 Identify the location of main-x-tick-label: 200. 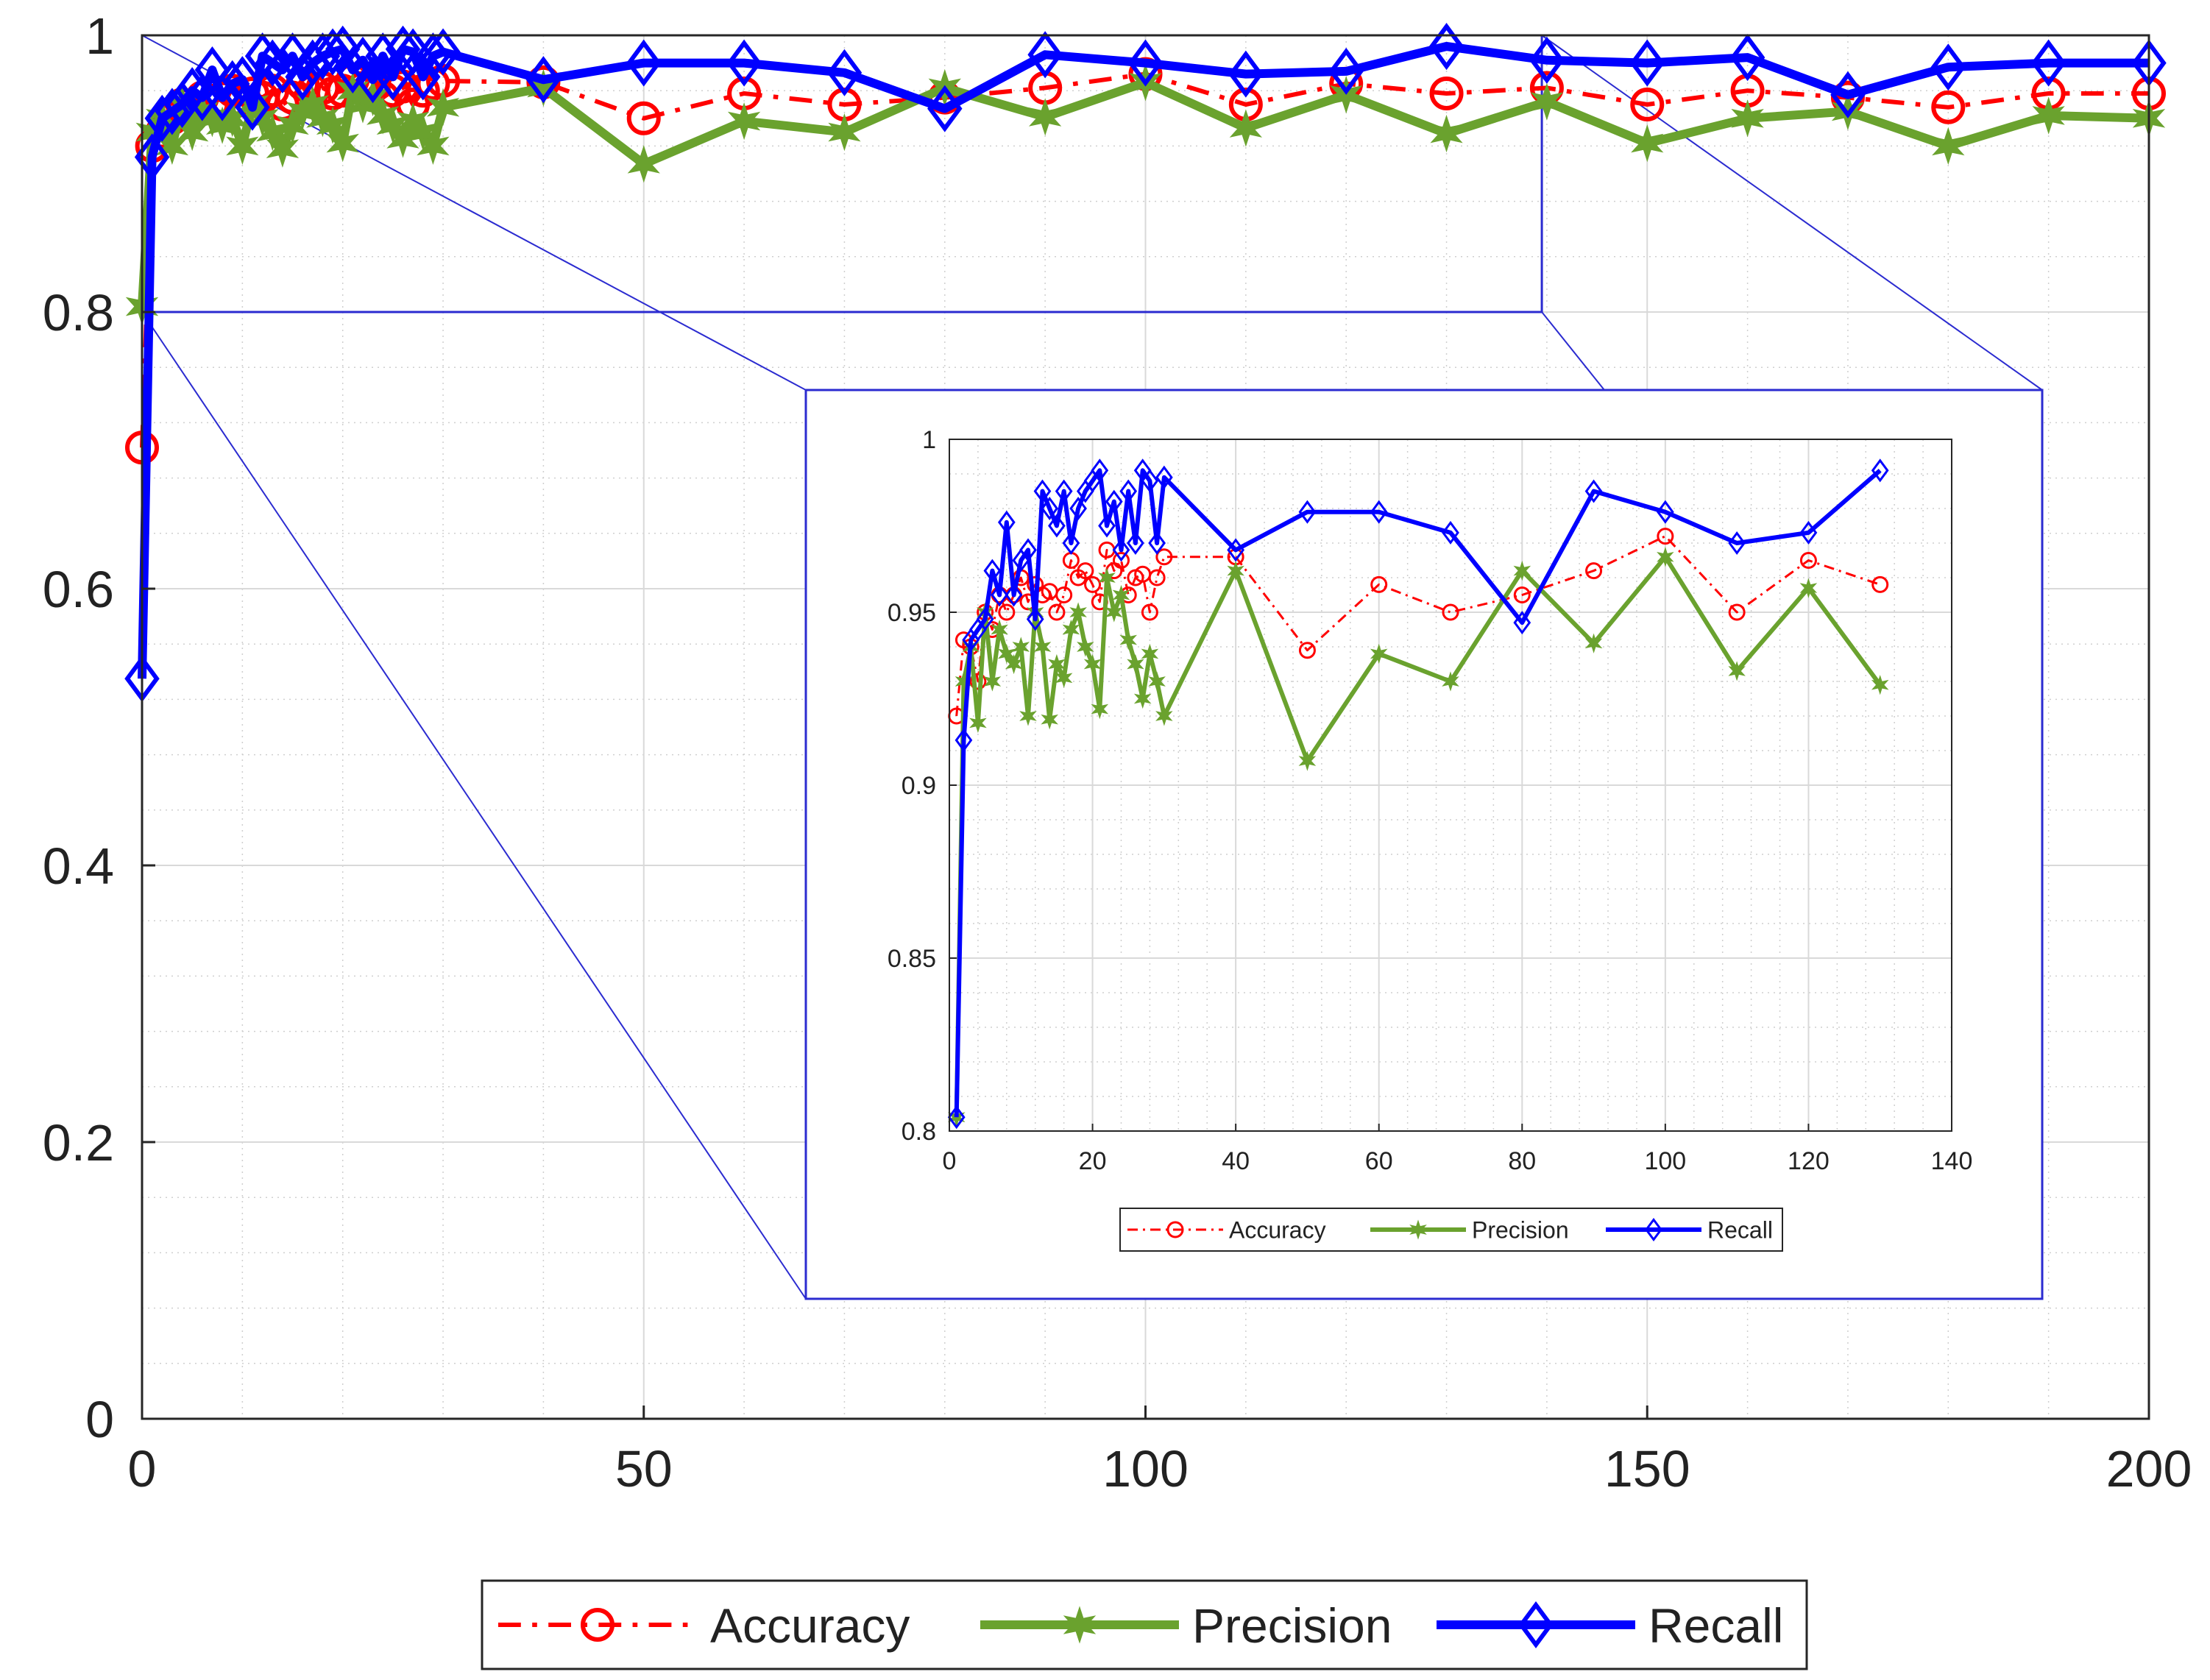
(2149, 1469).